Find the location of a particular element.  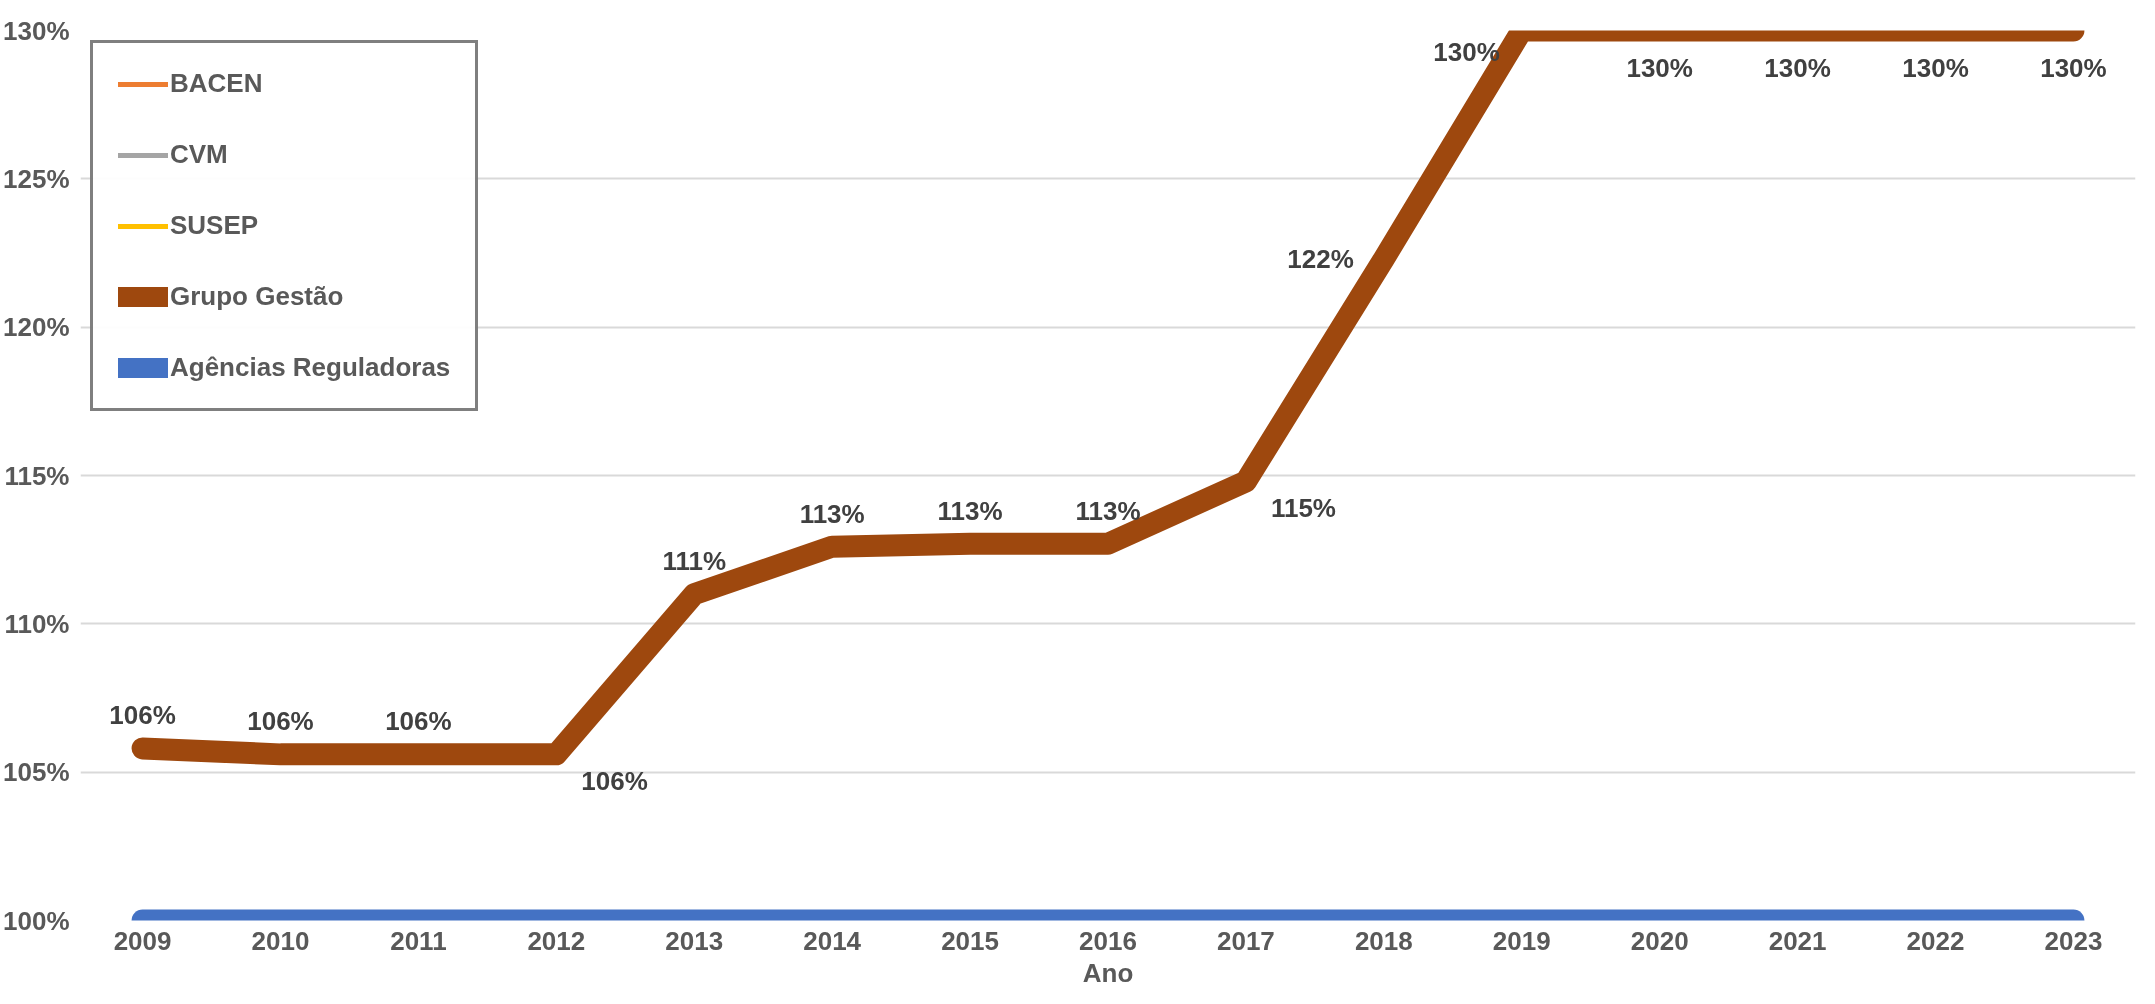

x-tick-label: 2010 is located at coordinates (280, 940).